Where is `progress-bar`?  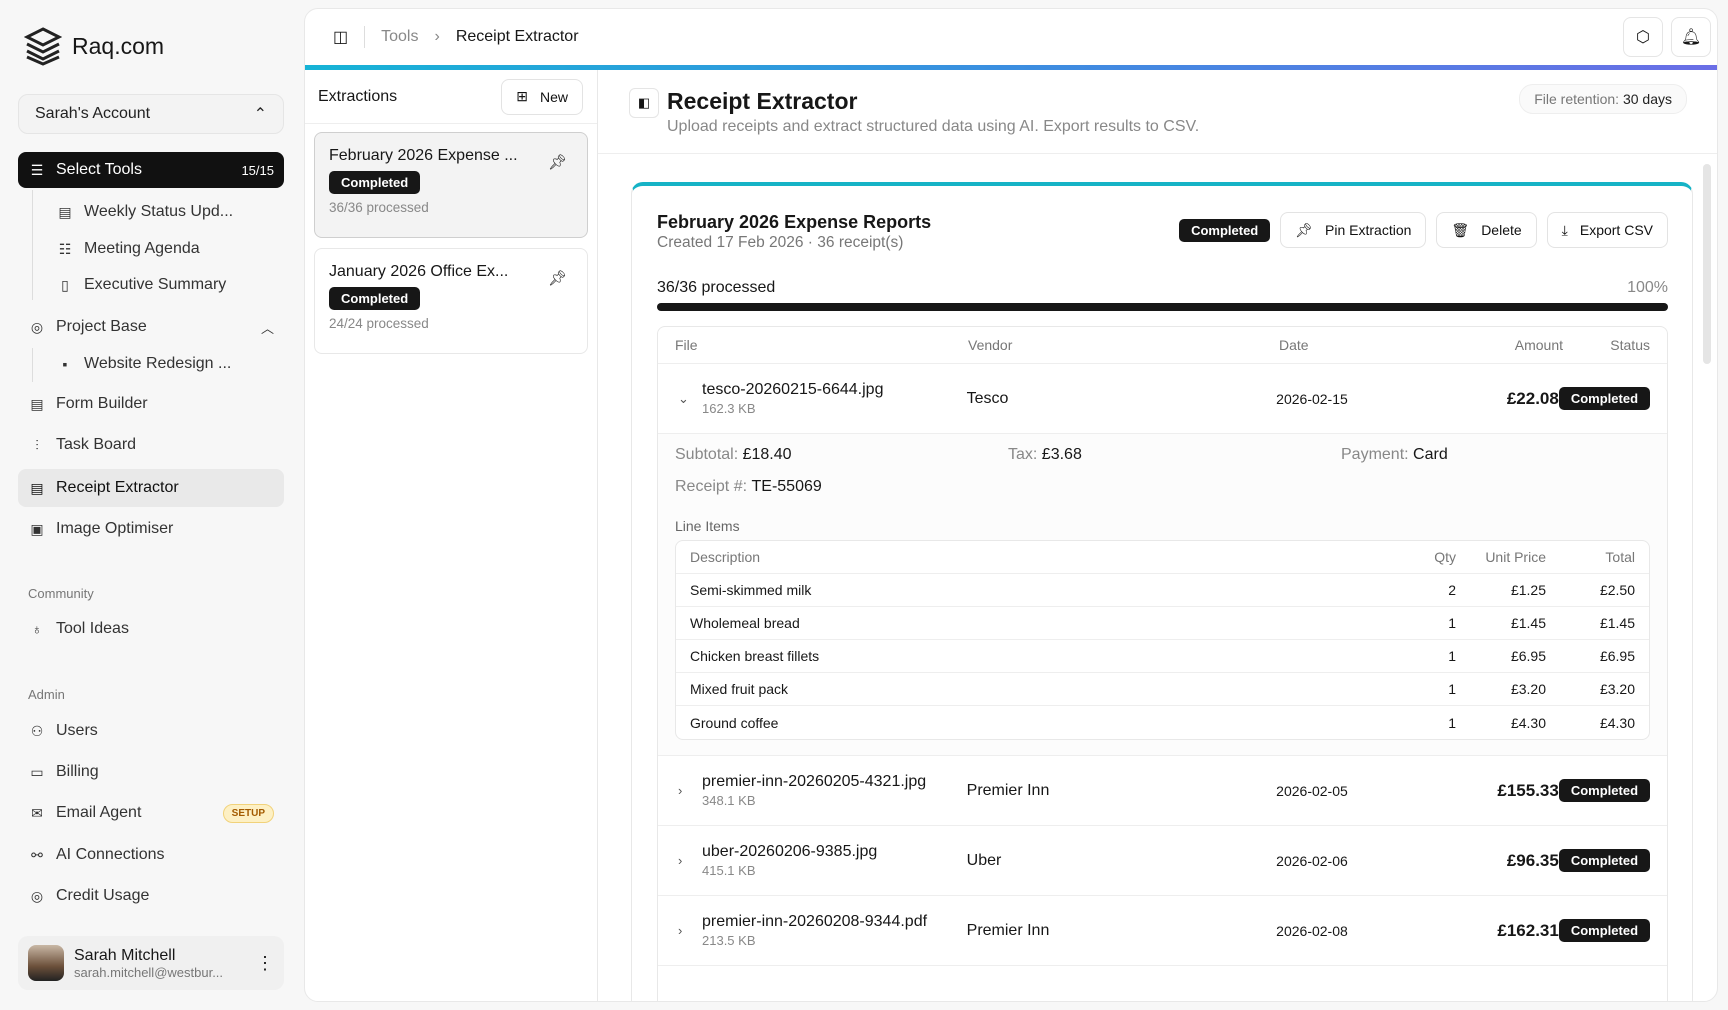 progress-bar is located at coordinates (1162, 307).